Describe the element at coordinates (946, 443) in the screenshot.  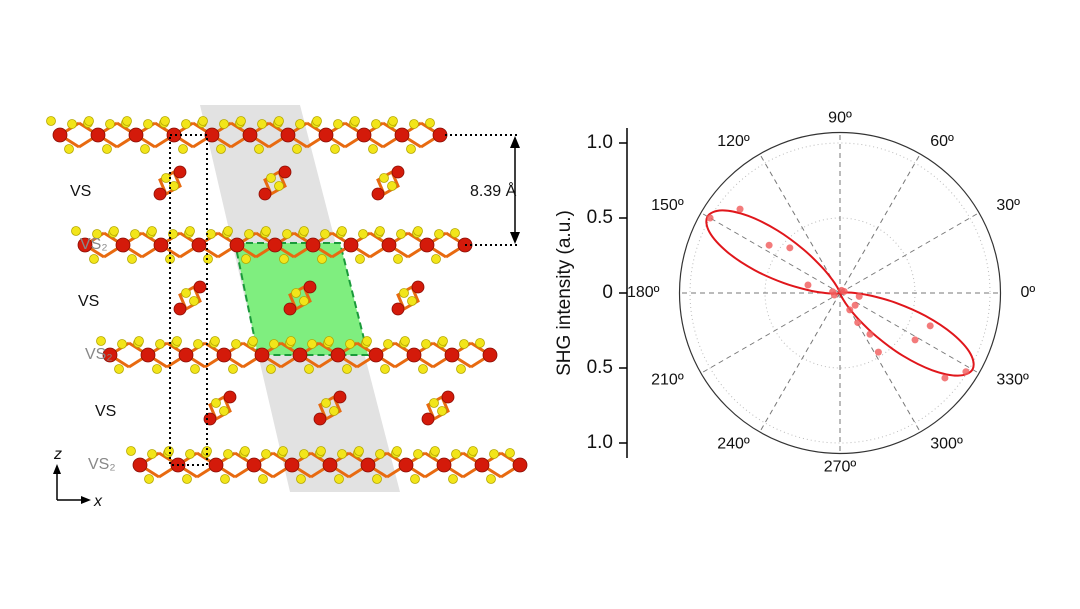
I see `angle-label: 300º` at that location.